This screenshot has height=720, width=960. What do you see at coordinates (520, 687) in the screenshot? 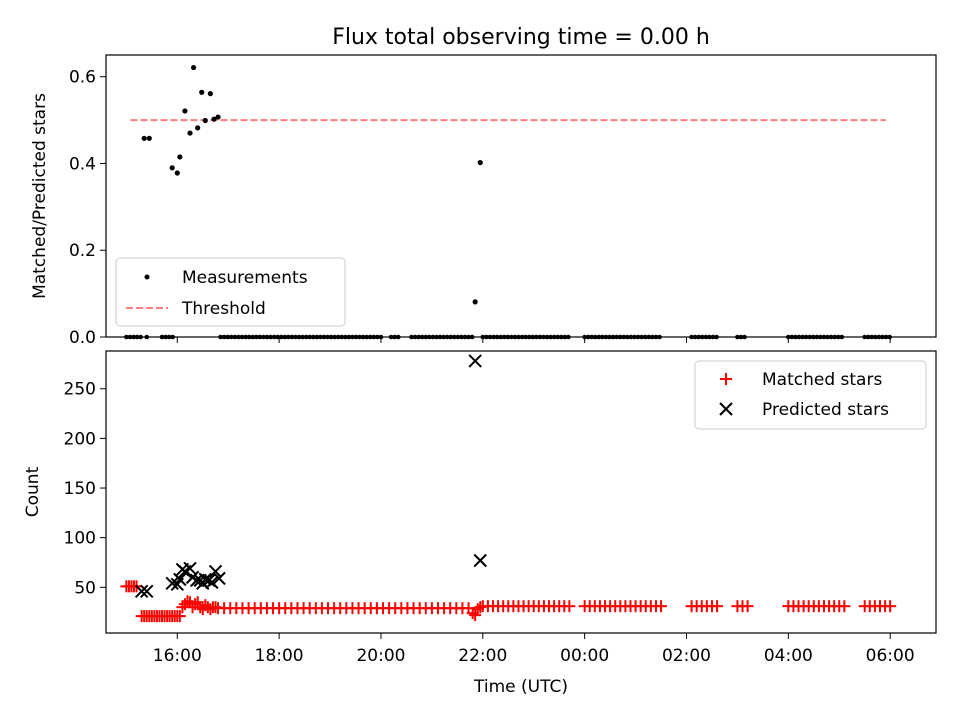
I see `x-axis-label: Time (UTC)` at bounding box center [520, 687].